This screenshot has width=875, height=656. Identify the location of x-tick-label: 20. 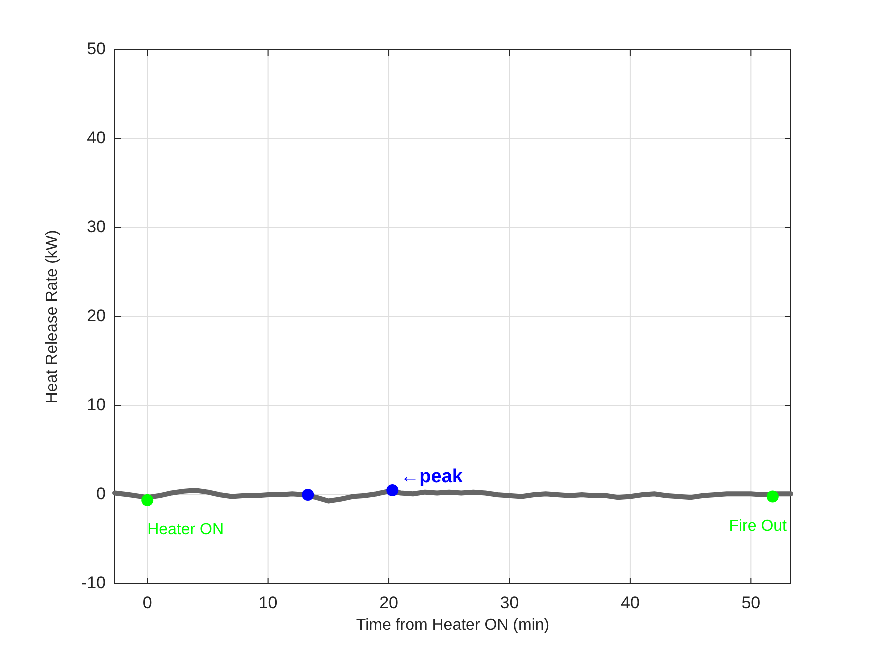
(389, 602).